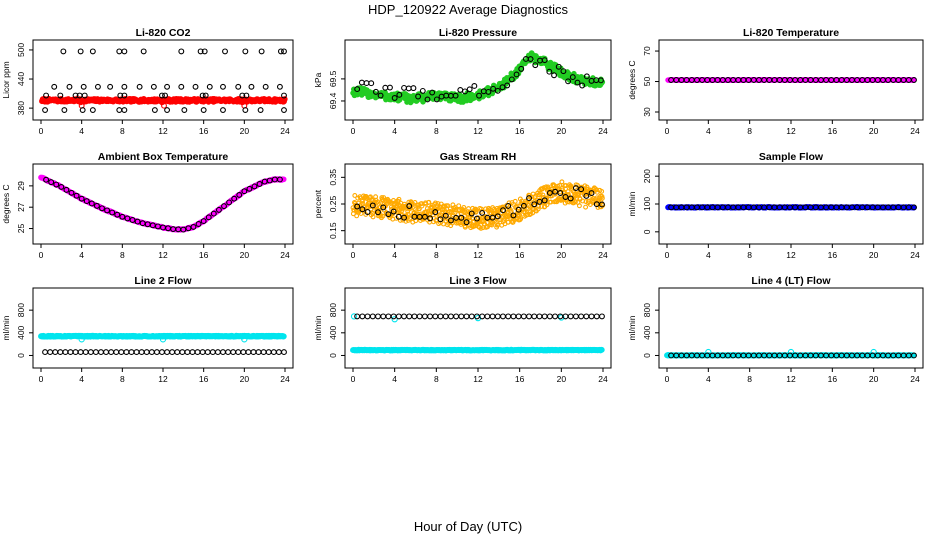 The image size is (936, 540). What do you see at coordinates (791, 33) in the screenshot?
I see `panel-title: Li-820 Temperature` at bounding box center [791, 33].